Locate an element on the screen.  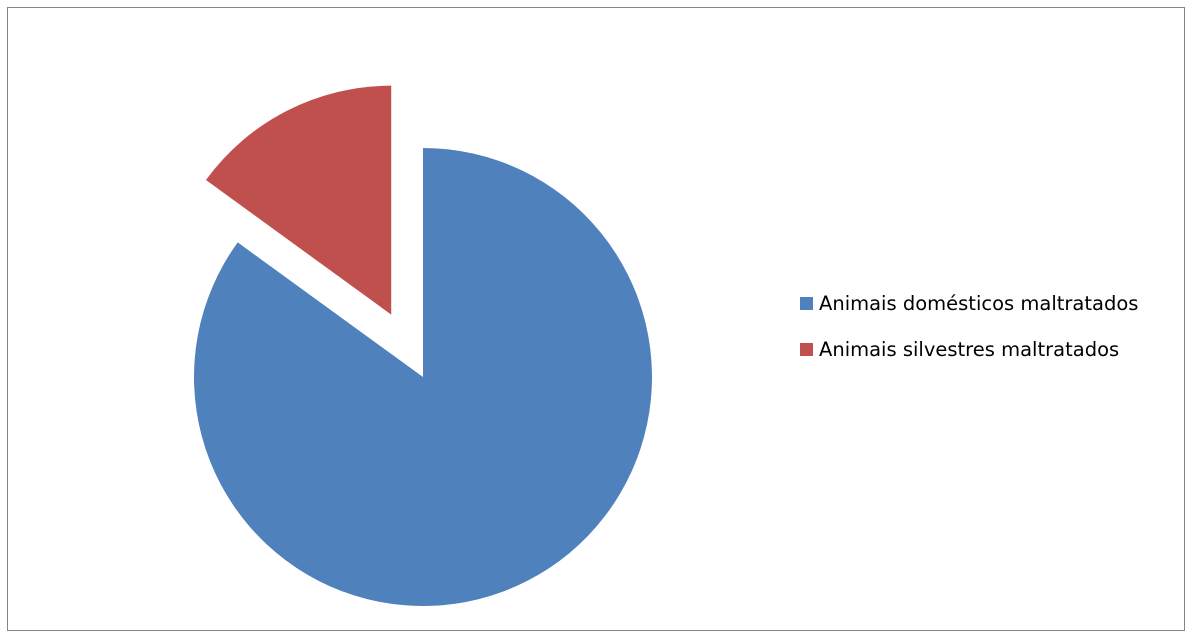
legend-label-silvestres: Animais silvestres maltratados is located at coordinates (969, 349).